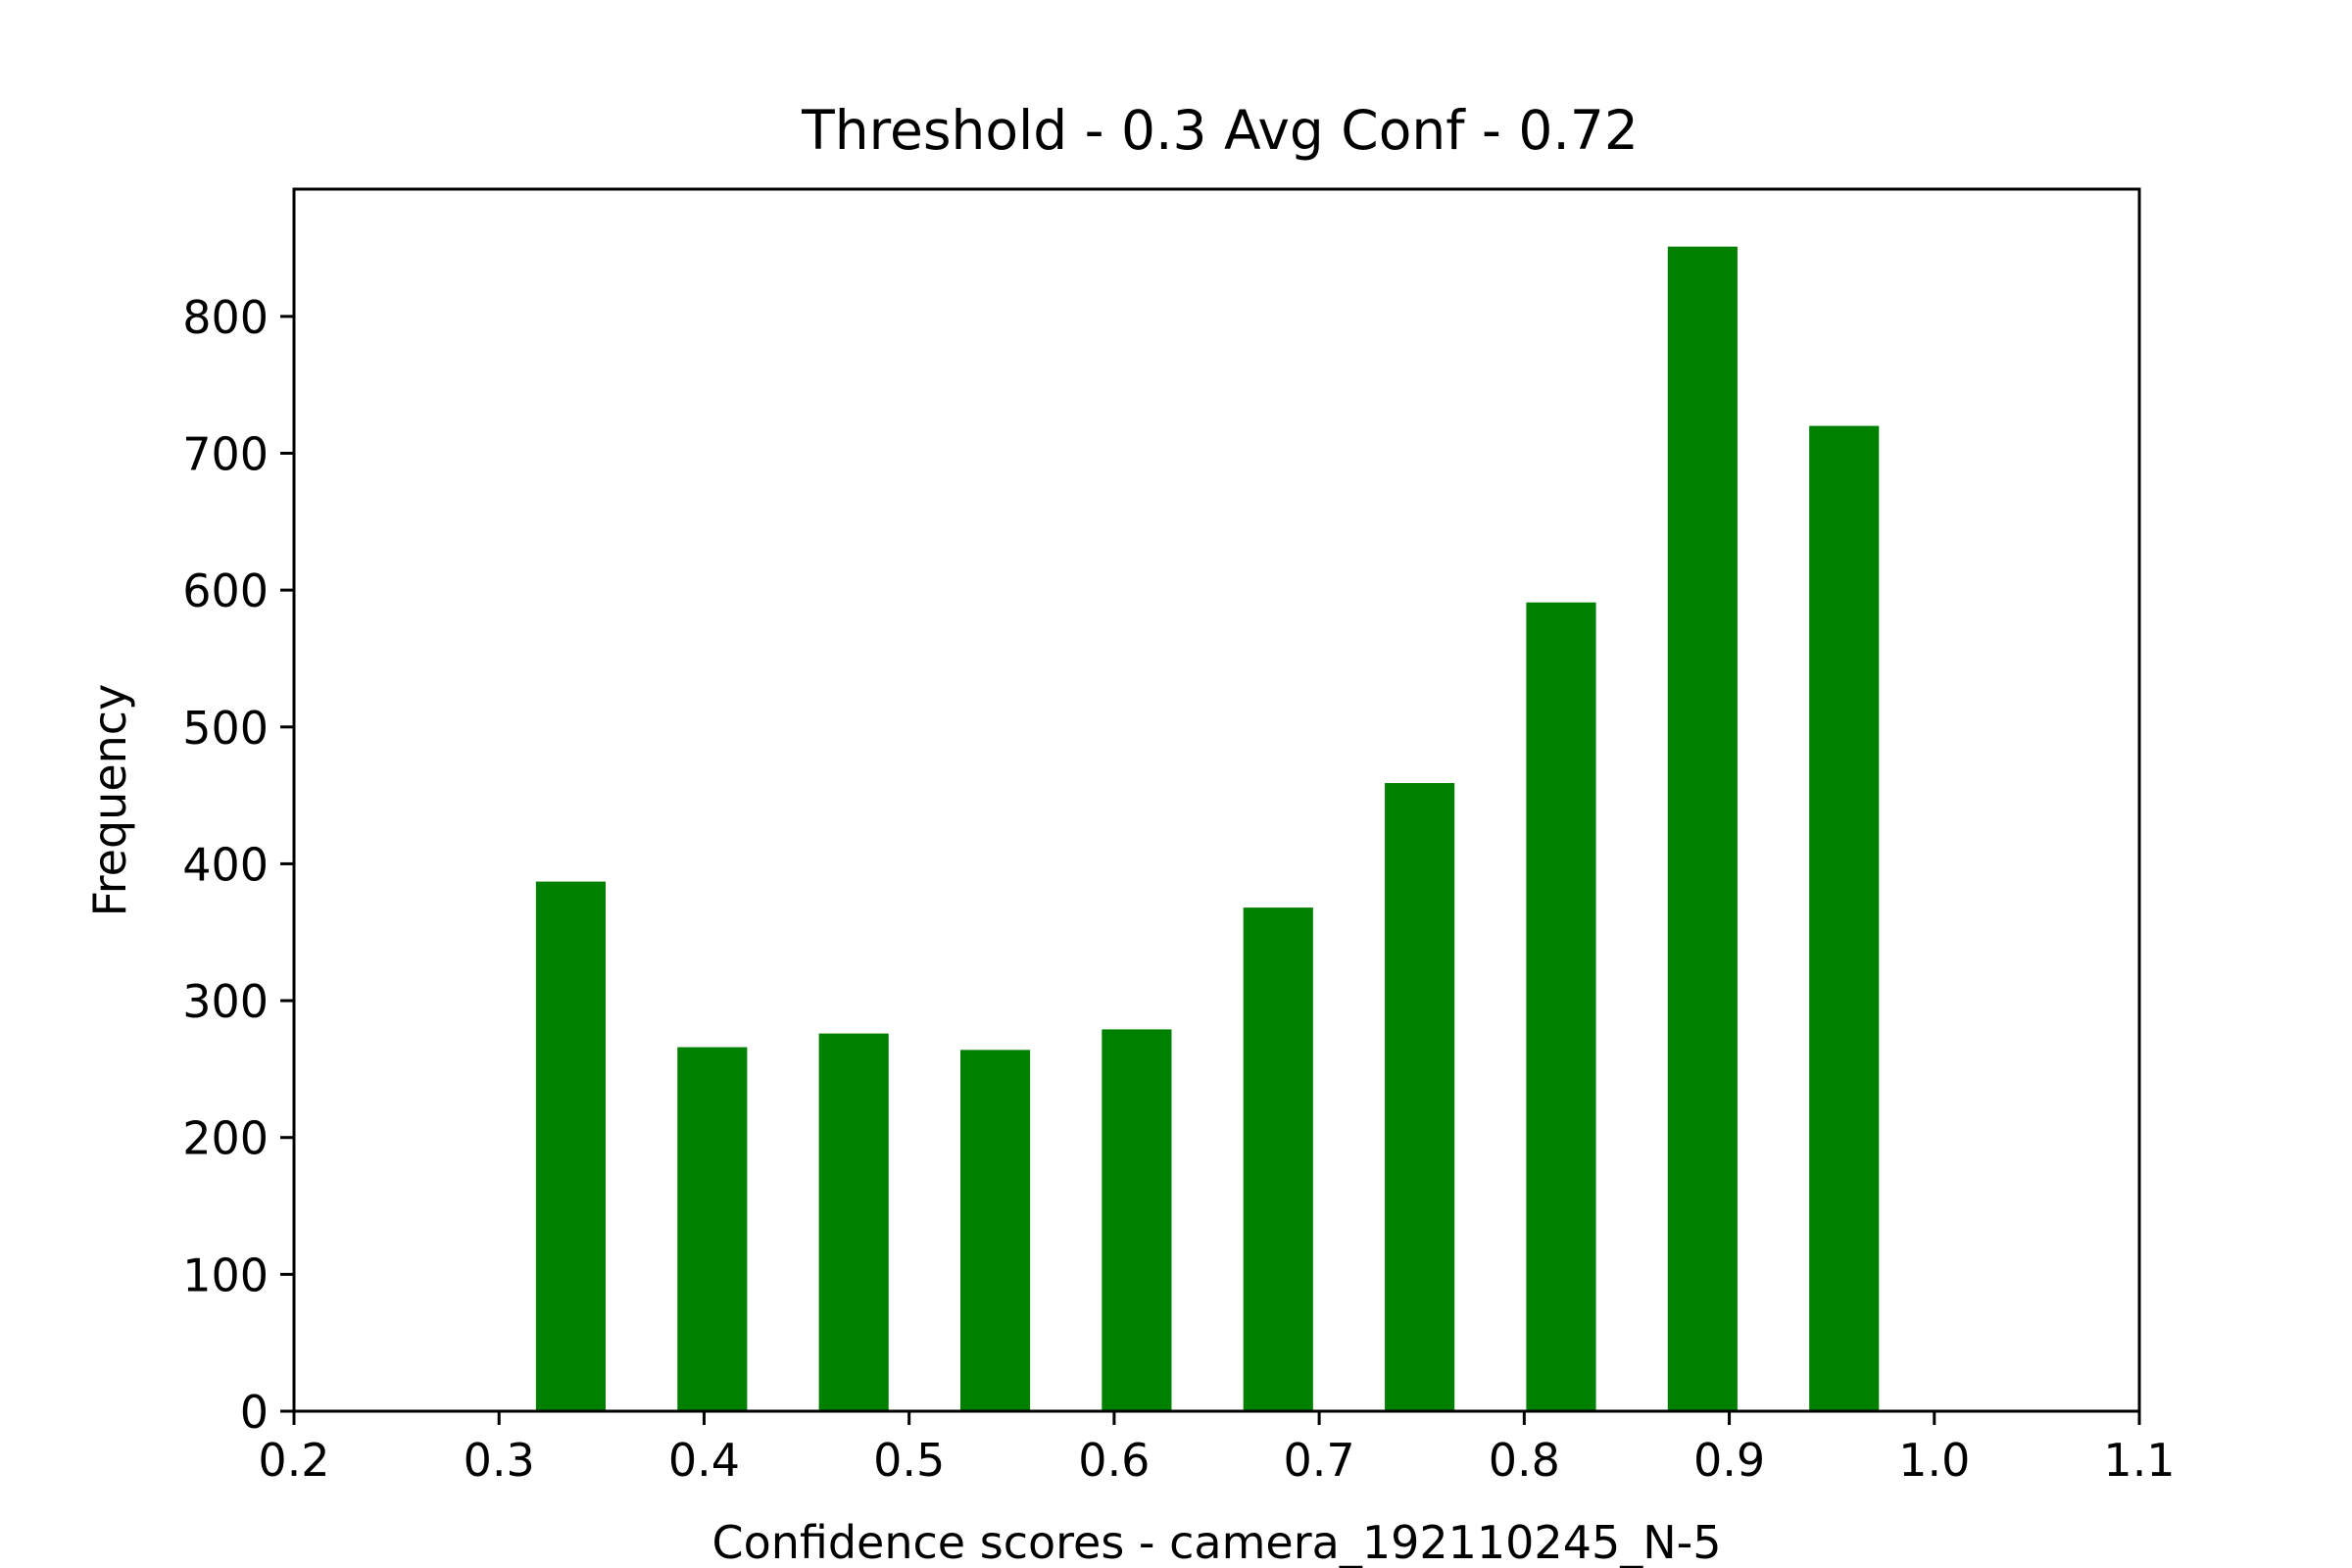 Image resolution: width=2352 pixels, height=1568 pixels. Describe the element at coordinates (1114, 1460) in the screenshot. I see `x-tick-label: 0.6` at that location.